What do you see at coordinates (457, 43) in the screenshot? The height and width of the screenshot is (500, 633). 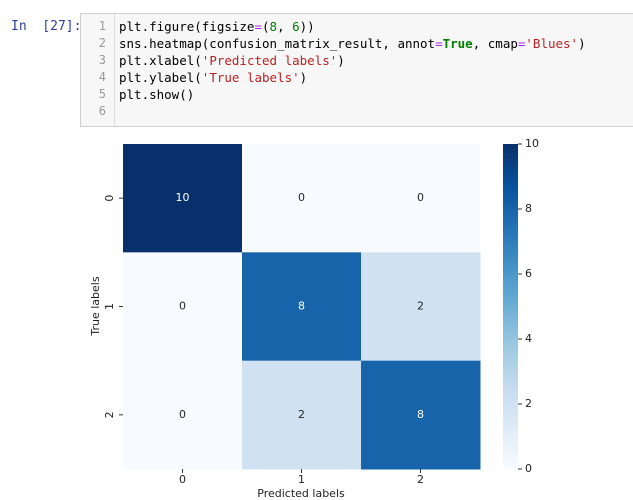 I see `code-token: True` at bounding box center [457, 43].